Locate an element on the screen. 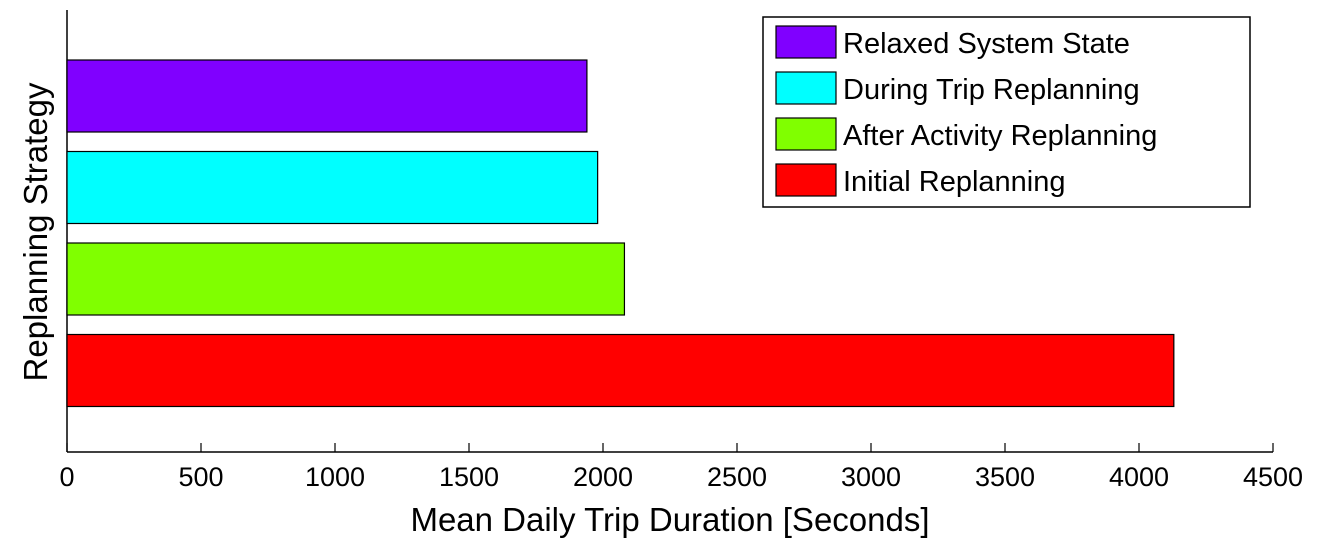  x-tick-label: 4000 is located at coordinates (1139, 477).